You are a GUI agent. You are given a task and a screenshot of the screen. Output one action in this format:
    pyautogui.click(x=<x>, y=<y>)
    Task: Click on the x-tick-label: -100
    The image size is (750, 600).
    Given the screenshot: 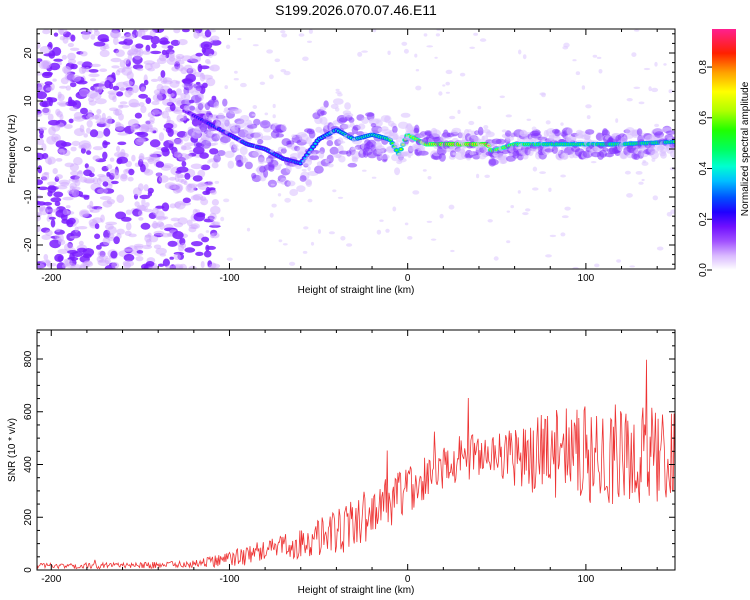 What is the action you would take?
    pyautogui.click(x=229, y=278)
    